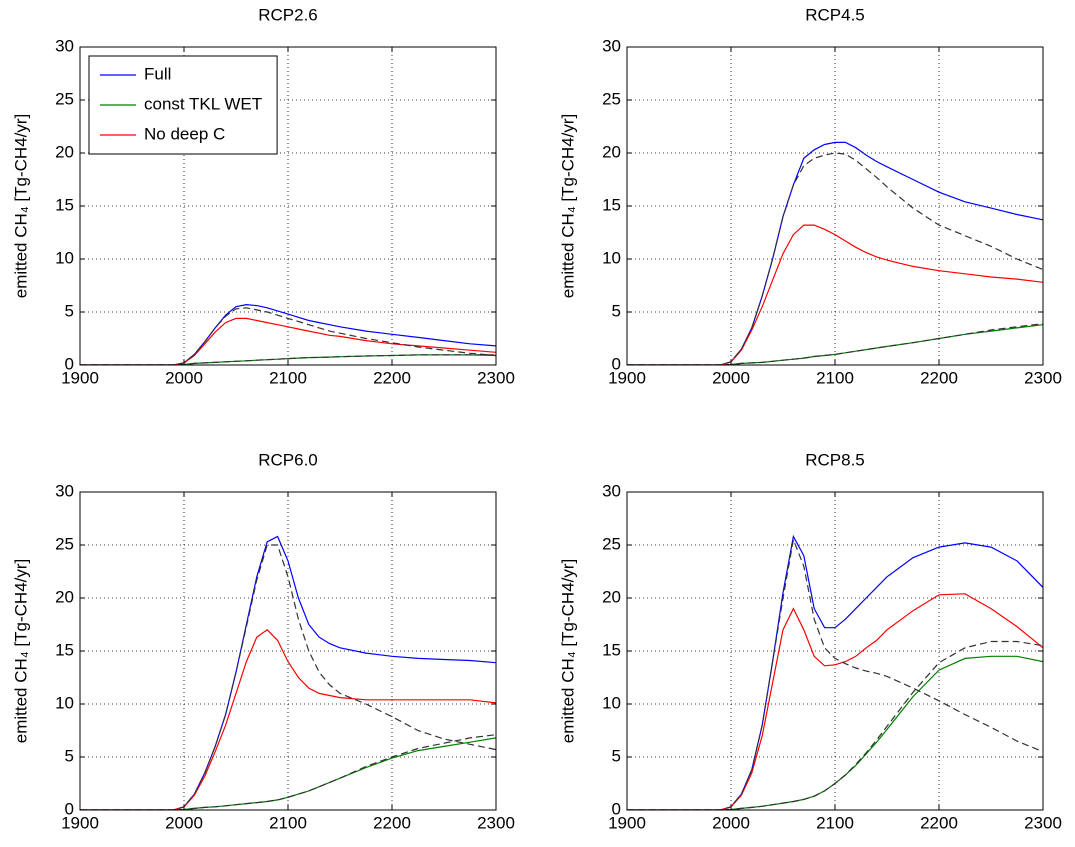 This screenshot has width=1075, height=847. What do you see at coordinates (184, 133) in the screenshot?
I see `legend-label: No deep C` at bounding box center [184, 133].